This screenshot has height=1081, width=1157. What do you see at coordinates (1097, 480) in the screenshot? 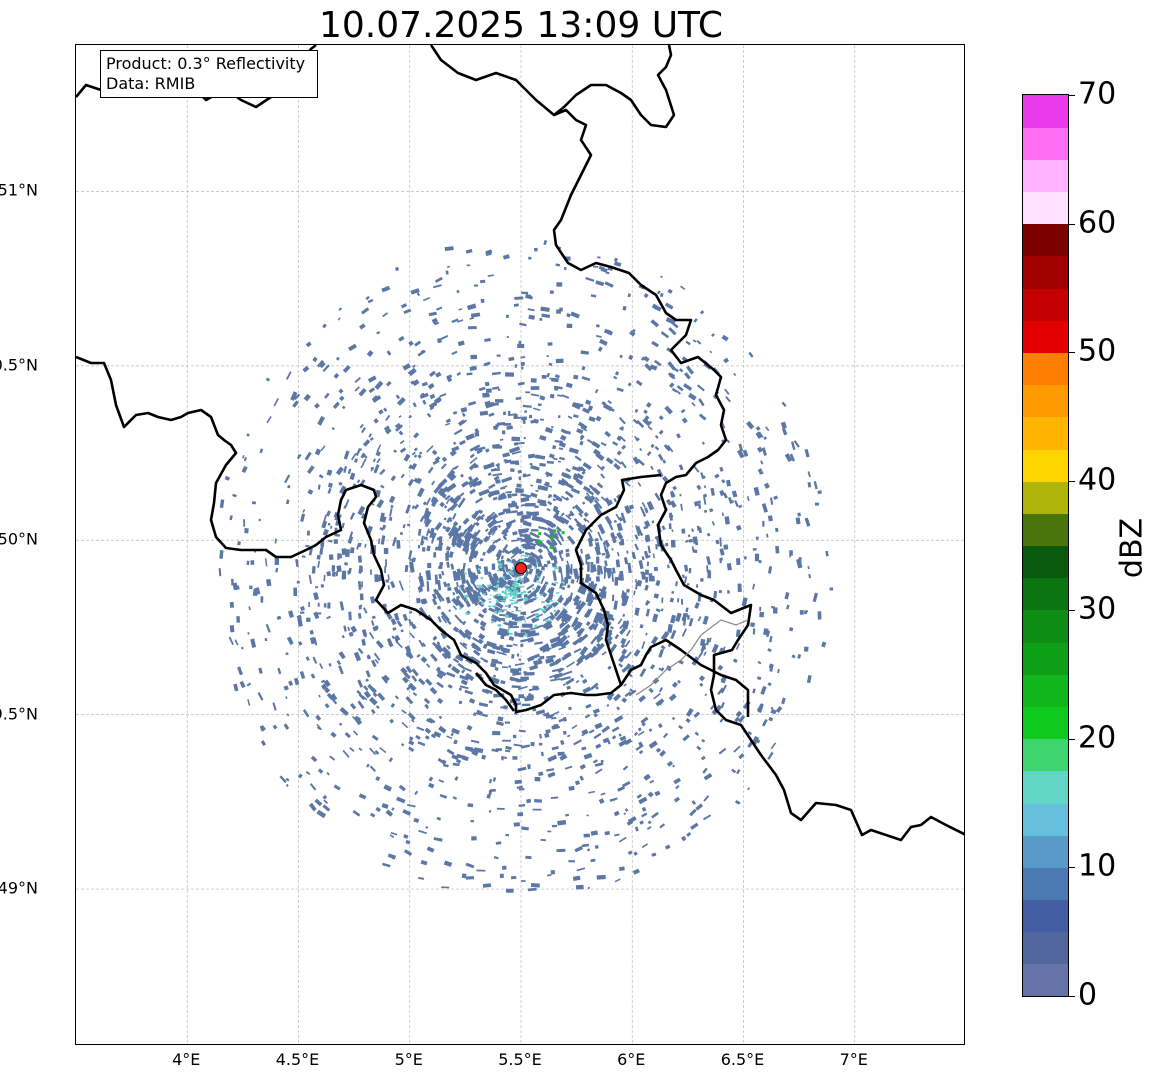
I see `colorbar-tick-label: 40` at bounding box center [1097, 480].